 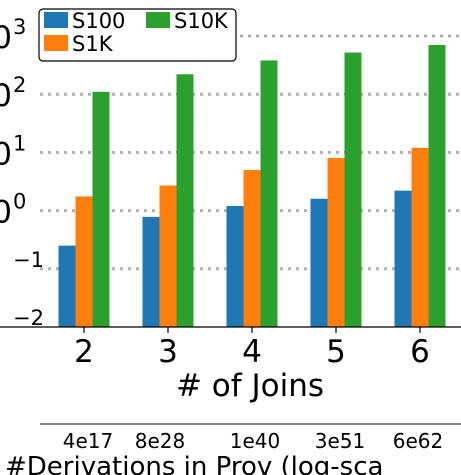 I want to click on x-tick-label: 3, so click(x=168, y=352).